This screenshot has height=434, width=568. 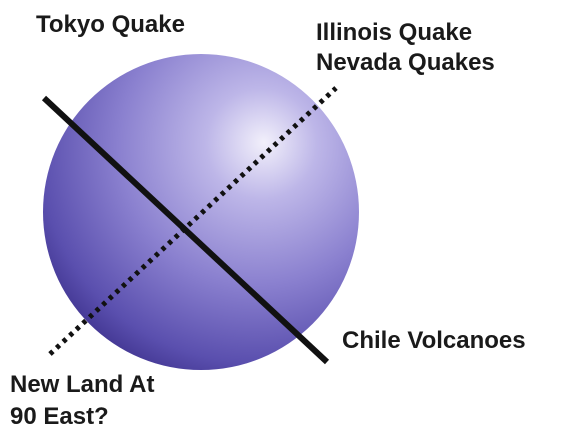 What do you see at coordinates (110, 24) in the screenshot?
I see `tokyo-quake-label: Tokyo Quake` at bounding box center [110, 24].